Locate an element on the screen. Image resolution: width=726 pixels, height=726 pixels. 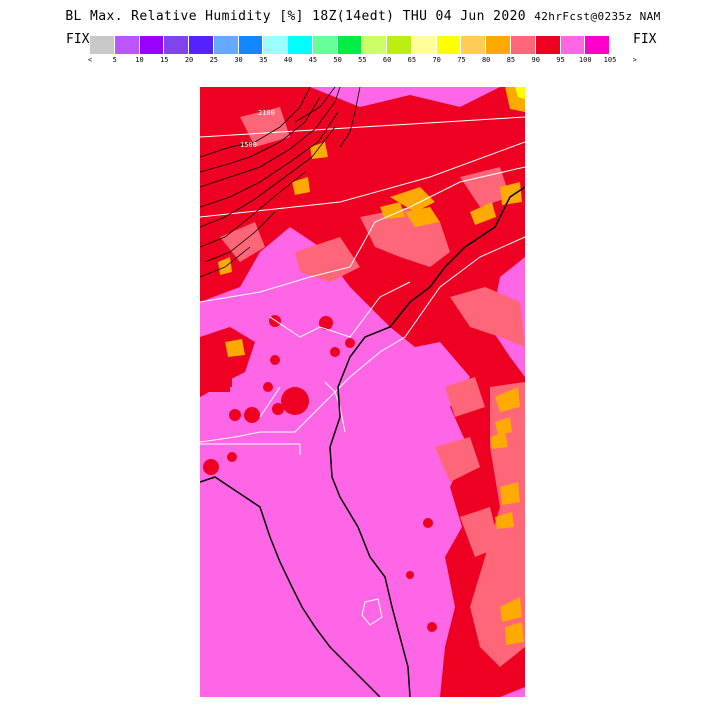
legend-tick: 65 is located at coordinates (412, 60).